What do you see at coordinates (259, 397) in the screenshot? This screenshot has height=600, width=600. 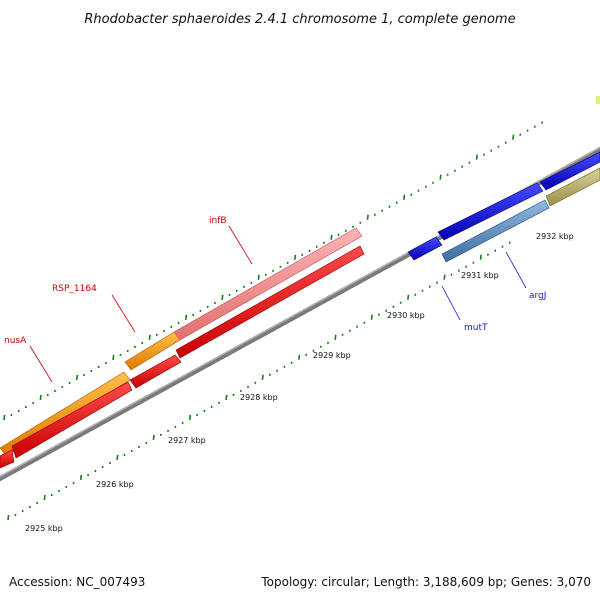 I see `kbp-label-2928: 2928 kbp` at bounding box center [259, 397].